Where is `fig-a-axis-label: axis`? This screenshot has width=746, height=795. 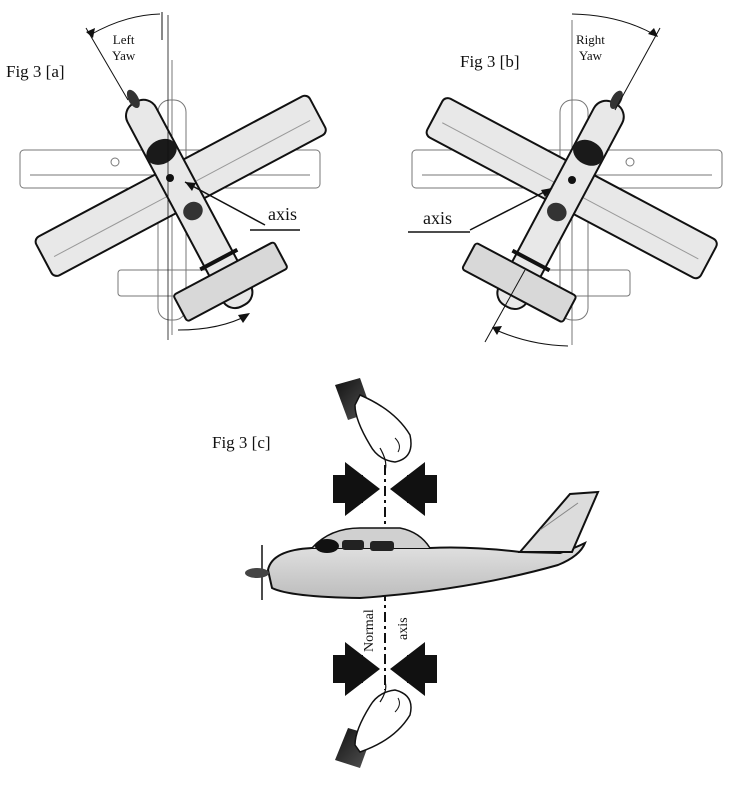 fig-a-axis-label: axis is located at coordinates (282, 214).